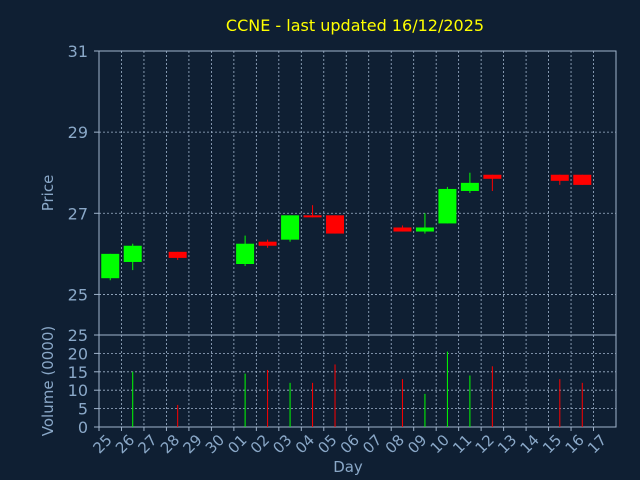 This screenshot has height=480, width=640. Describe the element at coordinates (78, 132) in the screenshot. I see `price-tick-label: 29` at that location.